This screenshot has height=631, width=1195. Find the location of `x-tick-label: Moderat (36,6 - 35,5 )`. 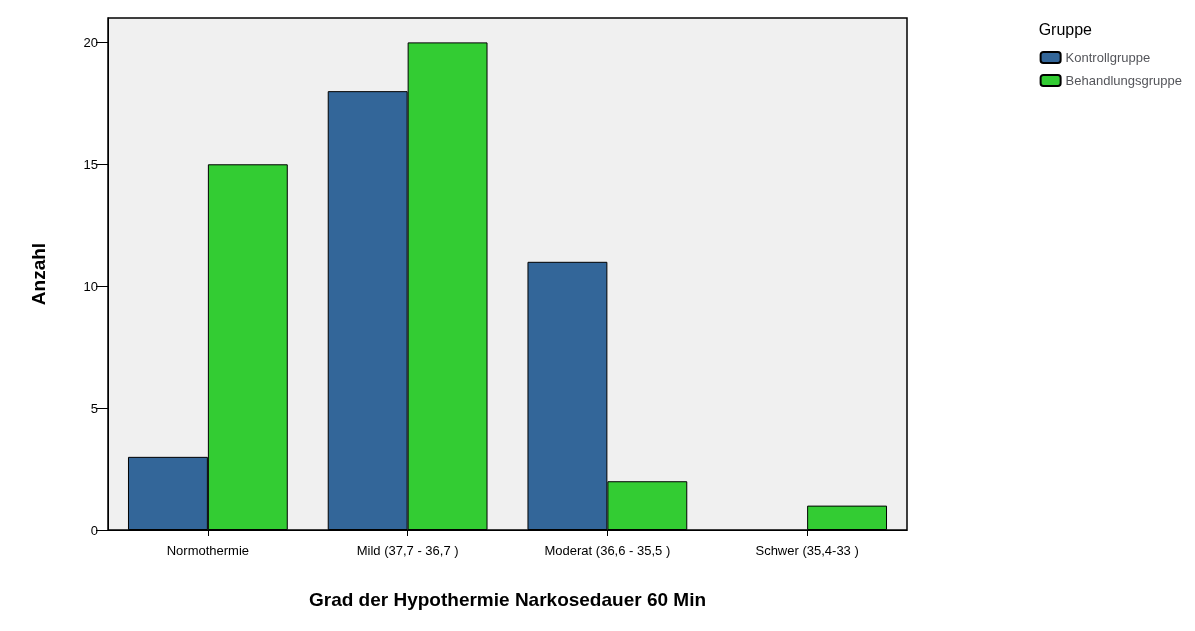

x-tick-label: Moderat (36,6 - 35,5 ) is located at coordinates (607, 550).